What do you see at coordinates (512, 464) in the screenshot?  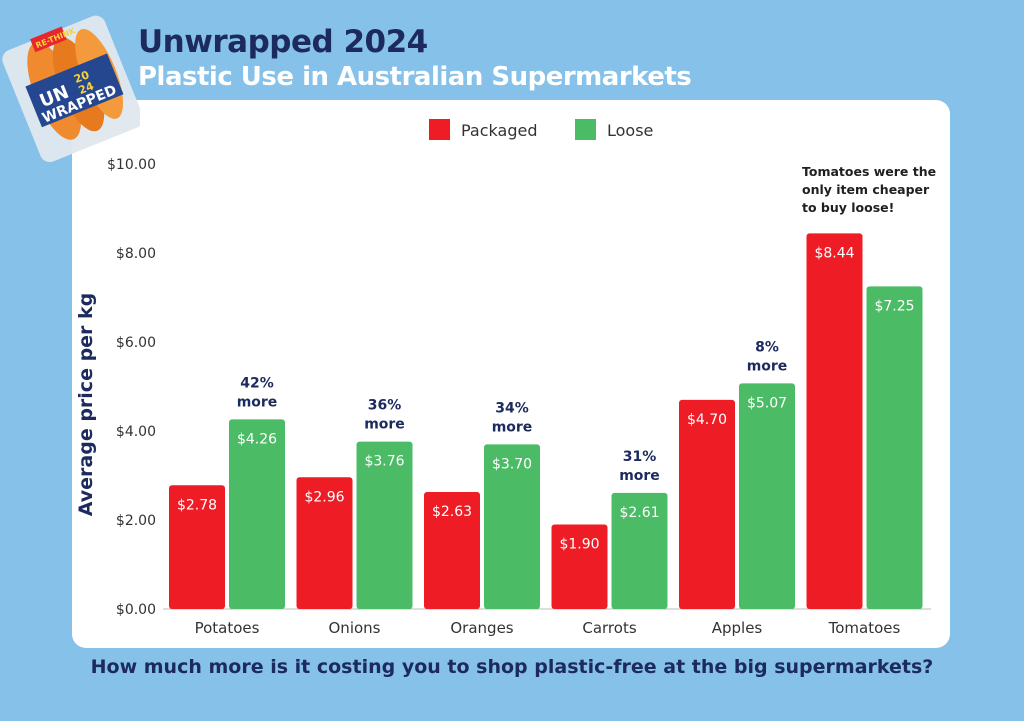 I see `data-label-loose-oranges: $3.70` at bounding box center [512, 464].